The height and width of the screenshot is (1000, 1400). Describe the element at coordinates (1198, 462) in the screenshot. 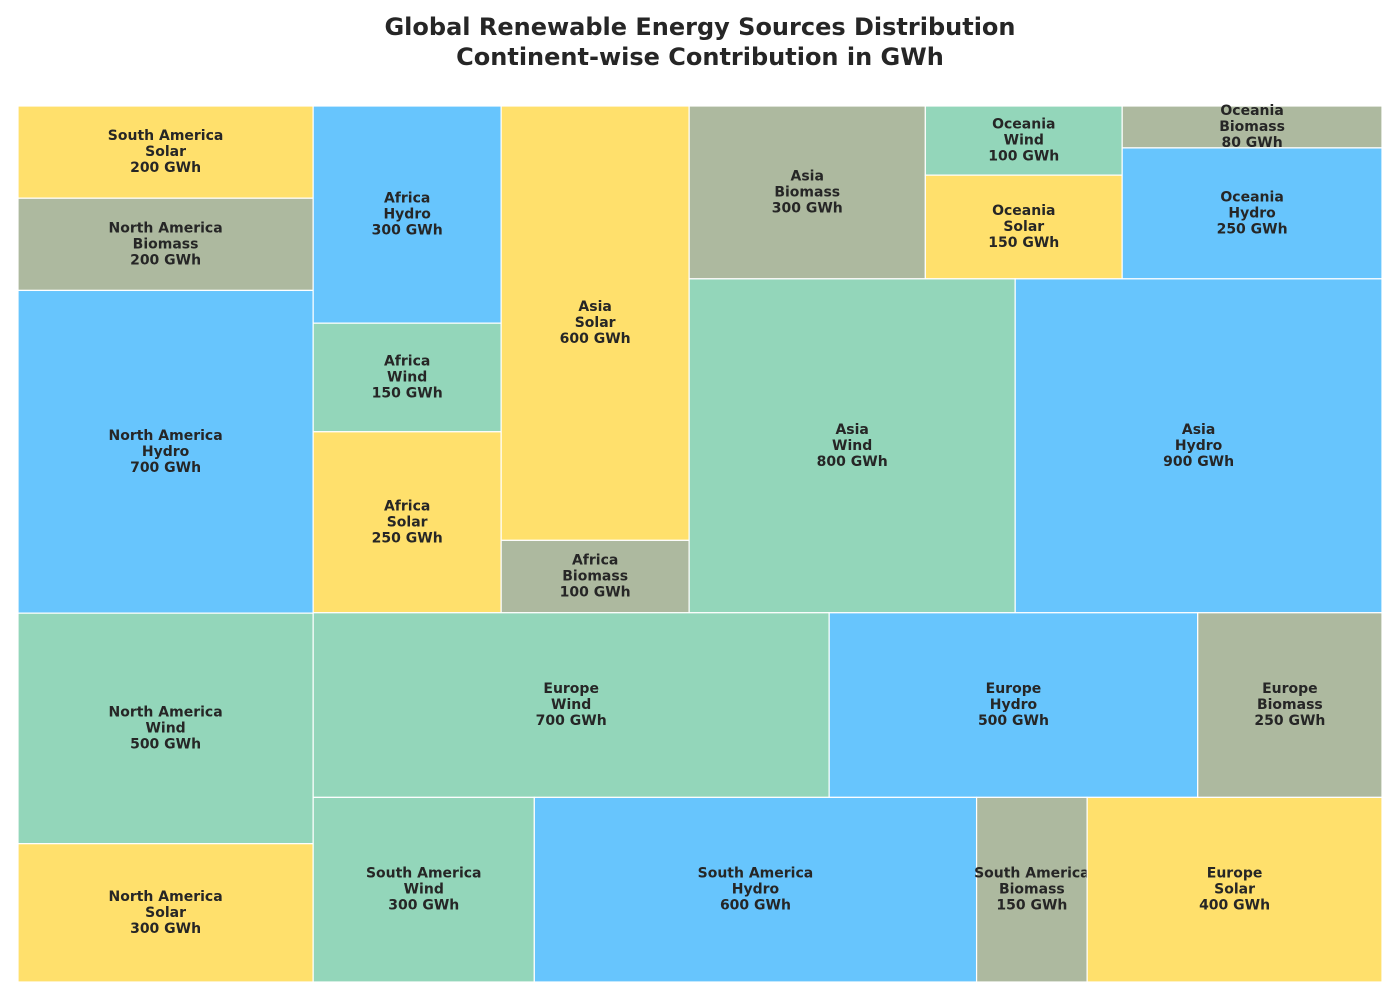

I see `tile-value-label: 900 GWh` at that location.